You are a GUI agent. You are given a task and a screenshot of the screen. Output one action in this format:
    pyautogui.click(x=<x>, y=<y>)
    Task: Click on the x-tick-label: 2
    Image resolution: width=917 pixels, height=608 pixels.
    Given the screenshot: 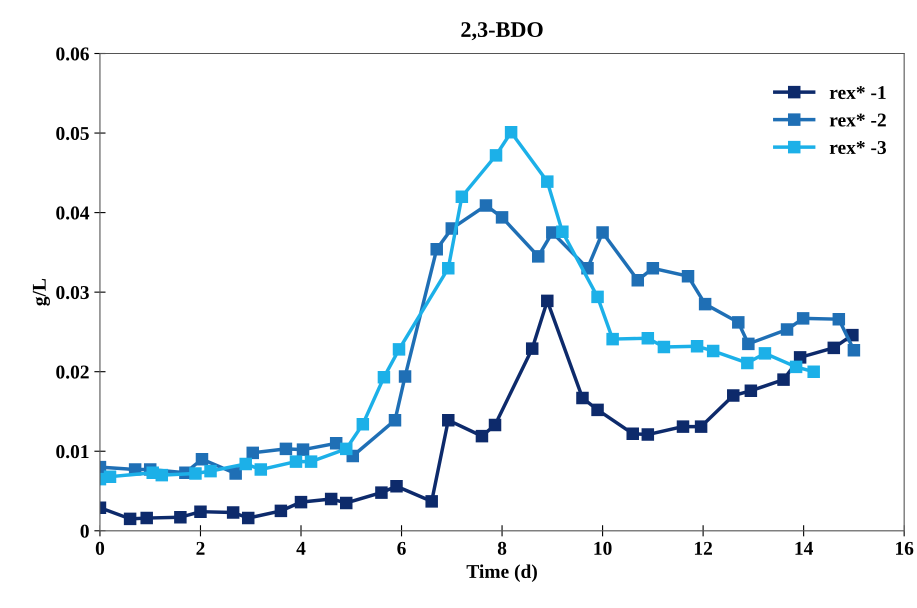 What is the action you would take?
    pyautogui.click(x=200, y=548)
    